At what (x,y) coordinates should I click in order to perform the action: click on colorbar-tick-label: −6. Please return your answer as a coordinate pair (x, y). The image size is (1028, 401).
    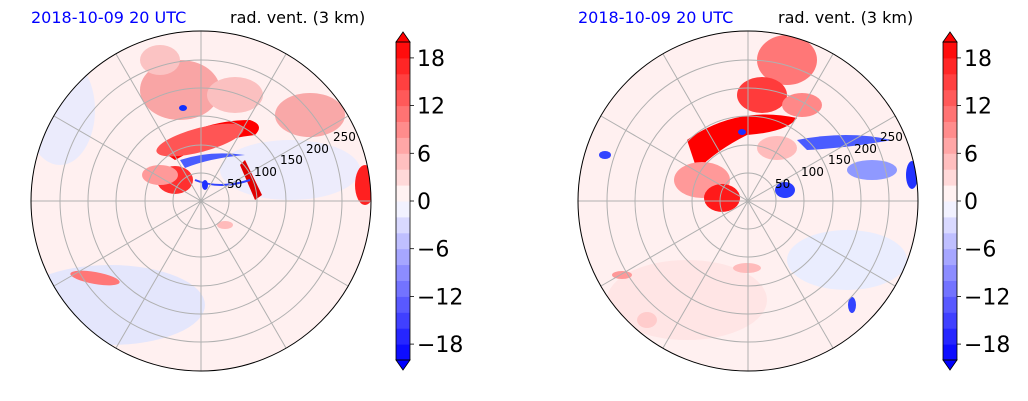
    Looking at the image, I should click on (980, 250).